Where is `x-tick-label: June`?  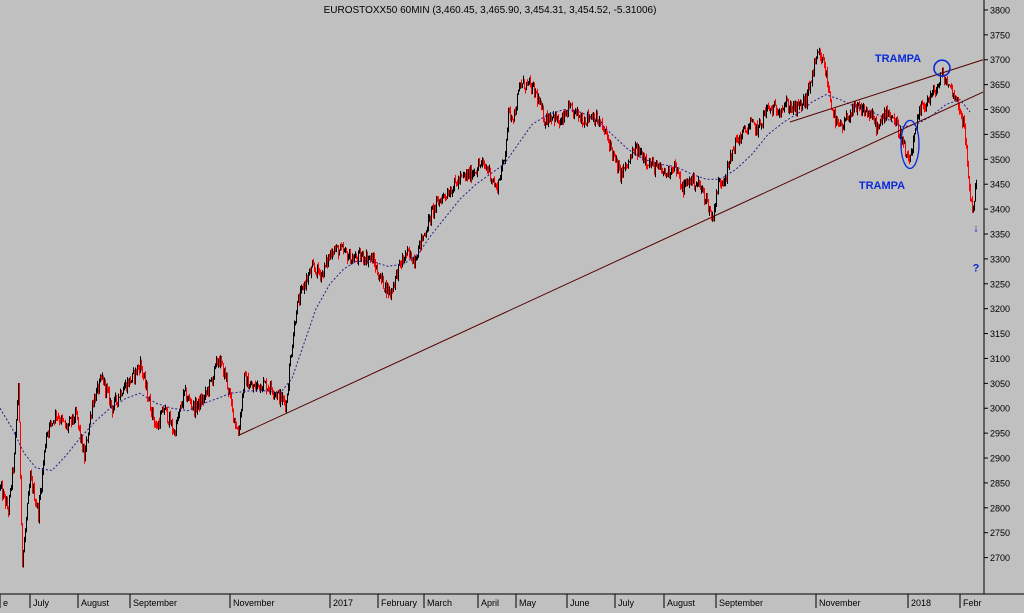
x-tick-label: June is located at coordinates (580, 603).